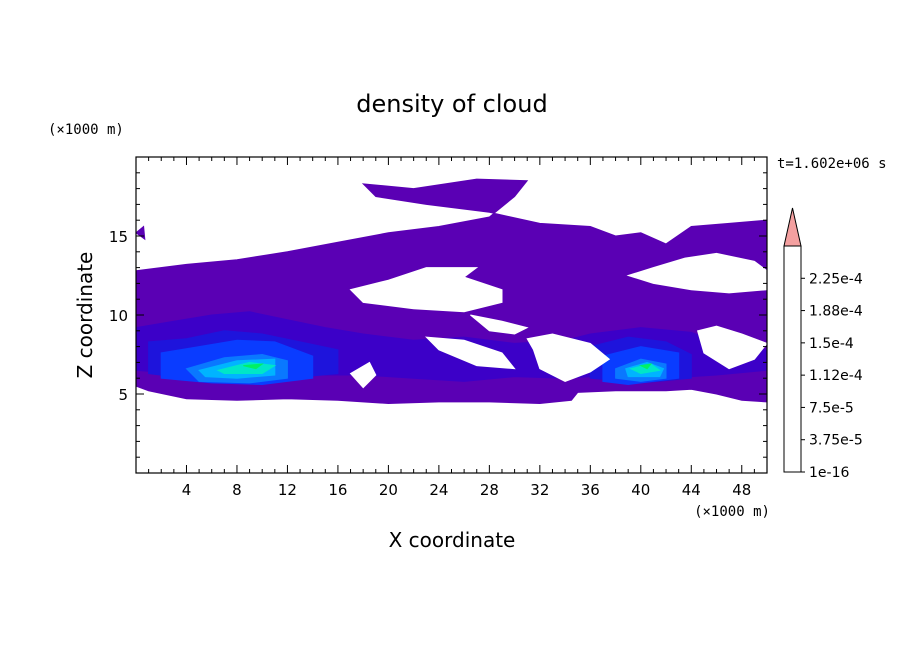 The width and height of the screenshot is (904, 654). Describe the element at coordinates (831, 408) in the screenshot. I see `colorbar-tick-label: 7.5e-5` at that location.